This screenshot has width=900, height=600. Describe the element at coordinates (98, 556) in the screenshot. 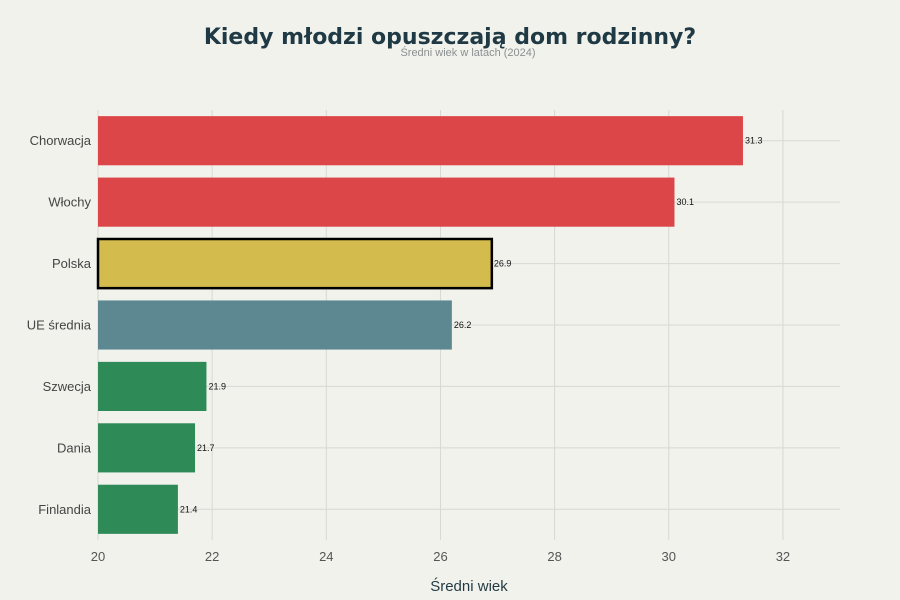

I see `x-tick-label: 20` at that location.